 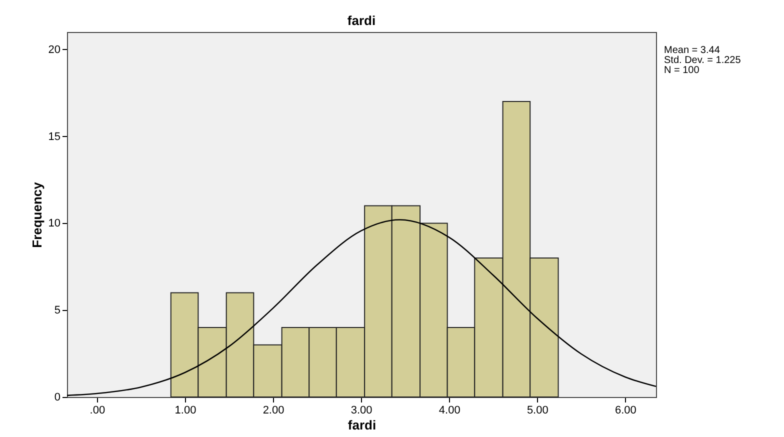 I want to click on x-tick-label: 2.00, so click(x=273, y=410).